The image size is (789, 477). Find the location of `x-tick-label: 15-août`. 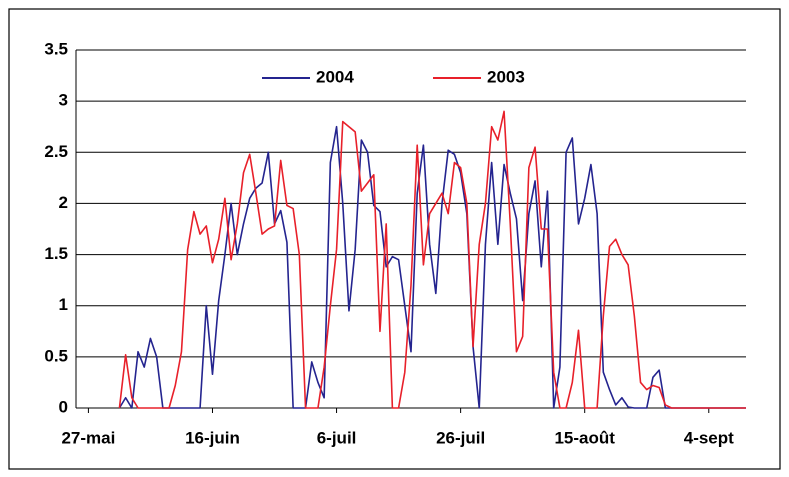

x-tick-label: 15-août is located at coordinates (584, 437).